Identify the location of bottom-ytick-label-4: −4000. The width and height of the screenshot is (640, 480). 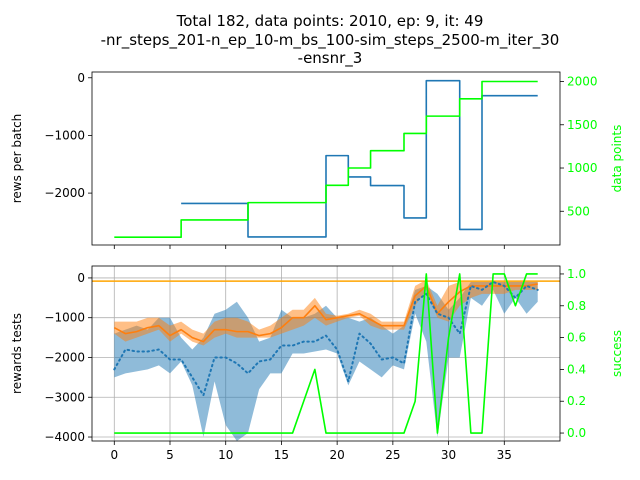
(64, 437).